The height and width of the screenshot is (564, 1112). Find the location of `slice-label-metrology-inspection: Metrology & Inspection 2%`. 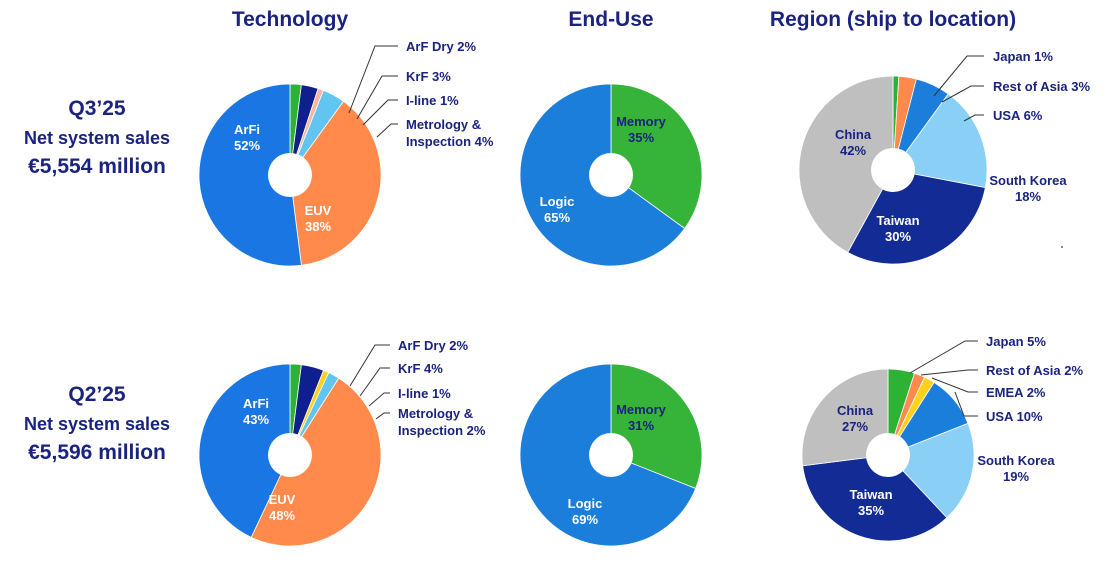

slice-label-metrology-inspection: Metrology & Inspection 2% is located at coordinates (442, 422).